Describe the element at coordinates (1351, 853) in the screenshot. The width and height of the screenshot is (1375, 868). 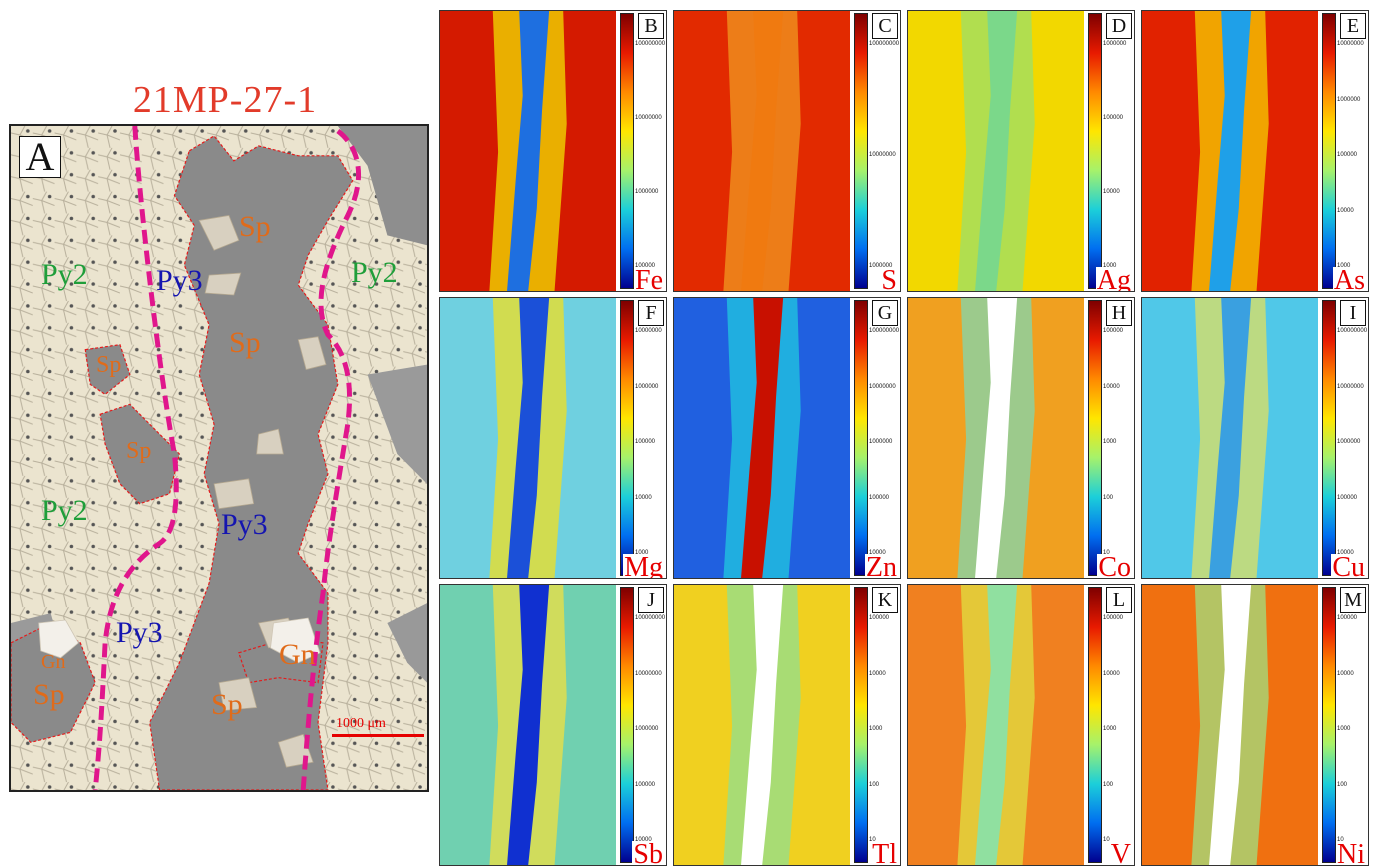
I see `element-symbol: Ni` at that location.